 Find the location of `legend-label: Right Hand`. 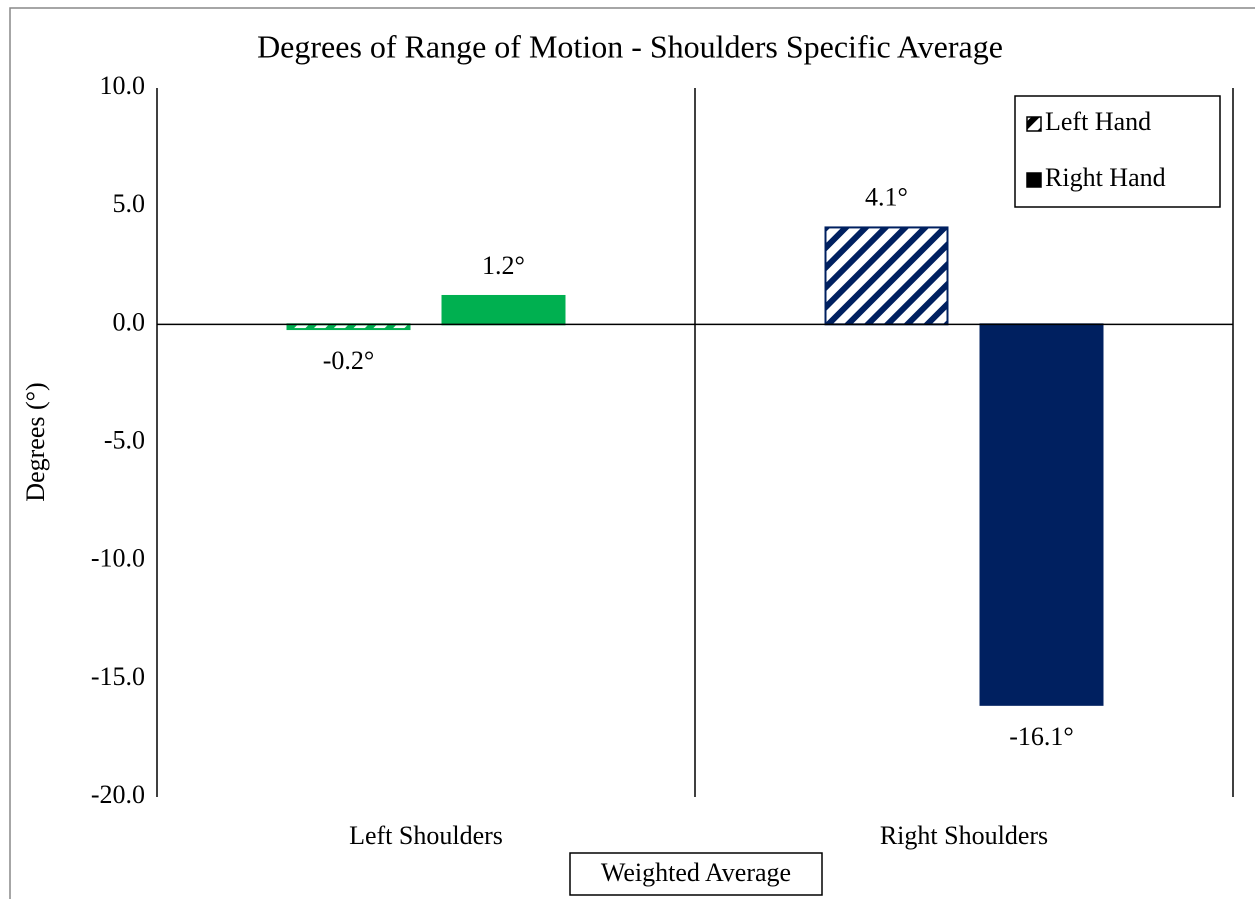

legend-label: Right Hand is located at coordinates (1105, 177).